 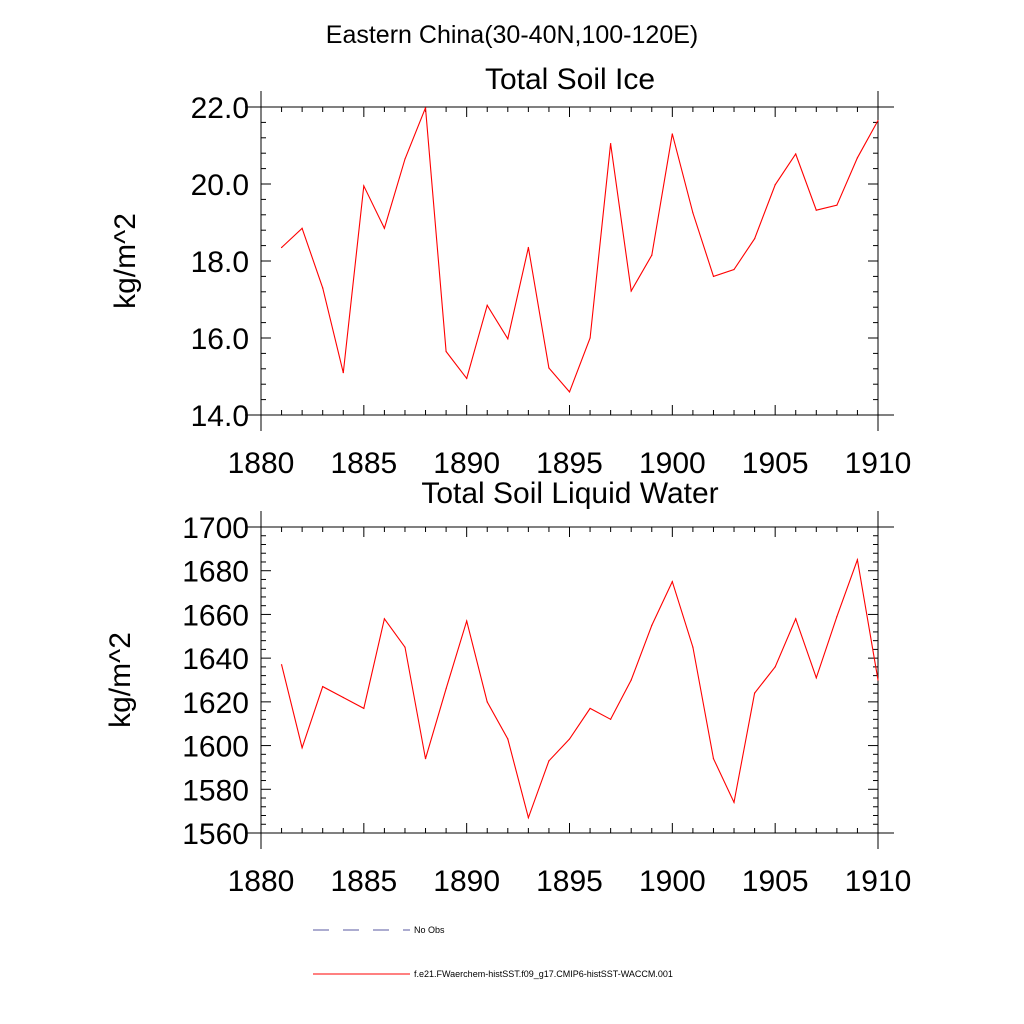 What do you see at coordinates (220, 262) in the screenshot?
I see `y-tick-label: 18.0` at bounding box center [220, 262].